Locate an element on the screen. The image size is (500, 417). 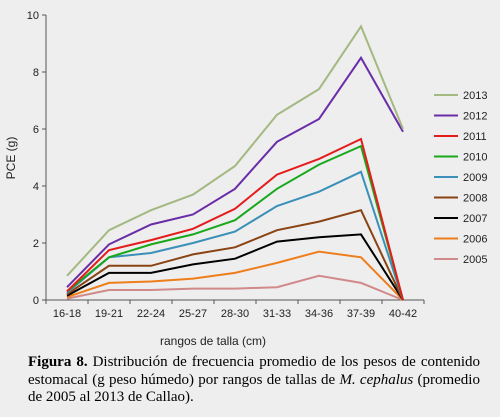
y-tick-label: 6 is located at coordinates (36, 130).